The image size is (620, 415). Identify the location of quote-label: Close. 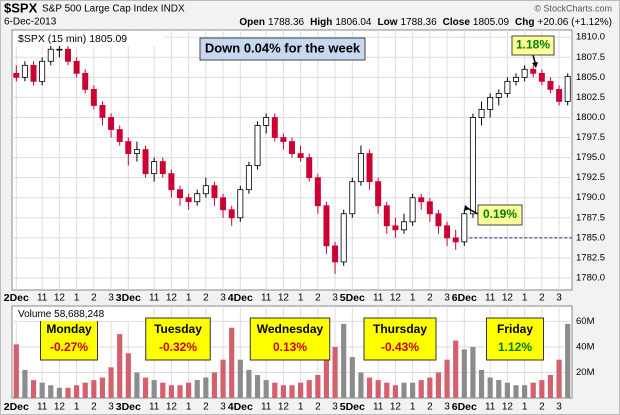
(457, 22).